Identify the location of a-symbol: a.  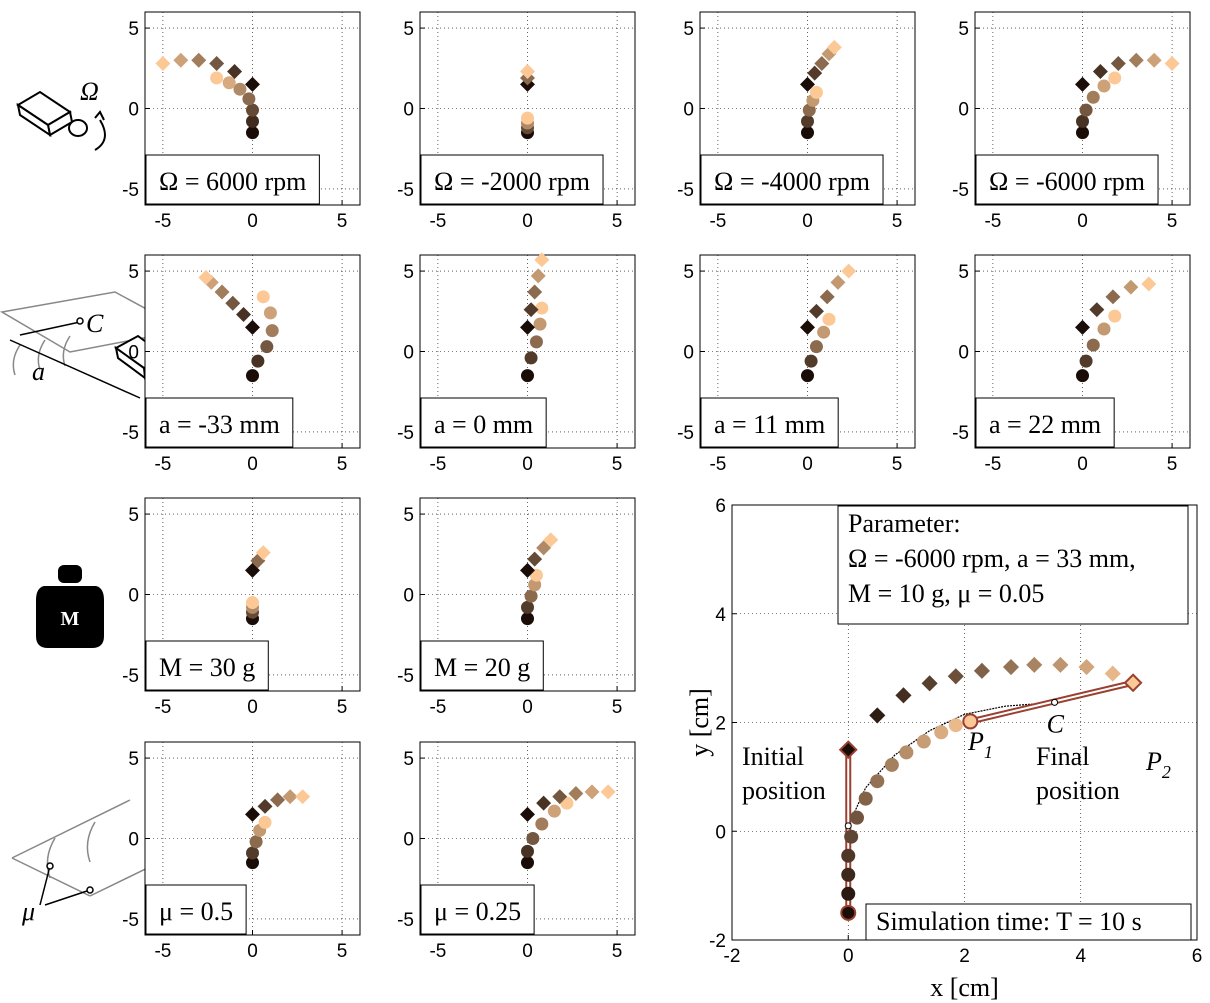
(38, 371).